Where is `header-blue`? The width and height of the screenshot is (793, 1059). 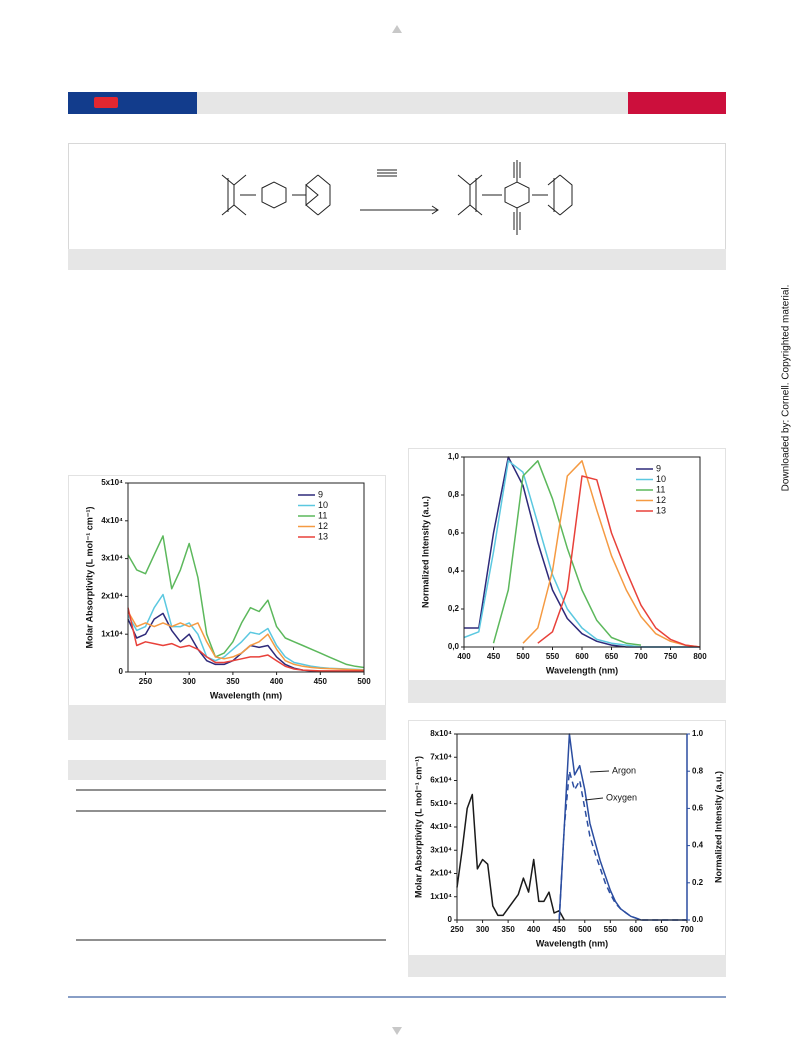
header-blue is located at coordinates (132, 103).